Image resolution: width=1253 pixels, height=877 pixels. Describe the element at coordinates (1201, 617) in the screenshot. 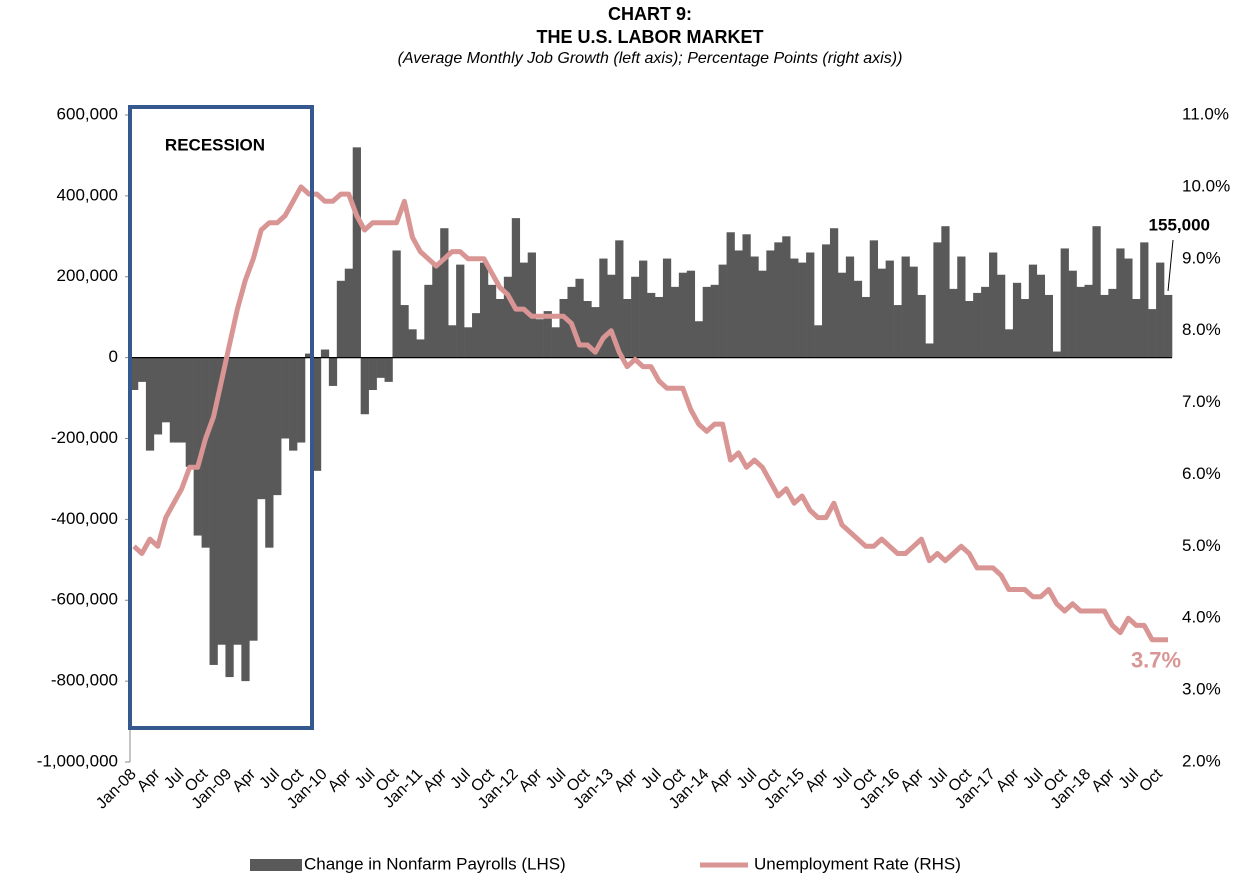

I see `y2-tick-label: 4.0%` at that location.